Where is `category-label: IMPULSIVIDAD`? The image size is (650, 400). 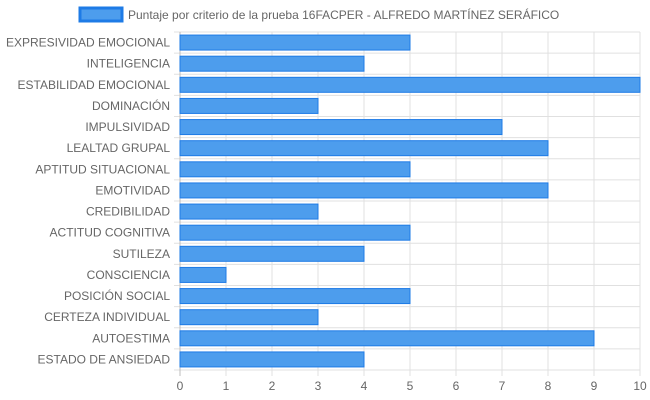 category-label: IMPULSIVIDAD is located at coordinates (127, 127).